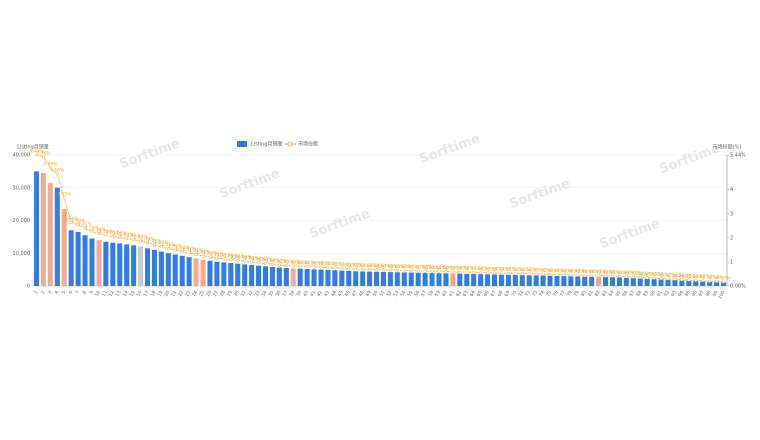  I want to click on data-label: 0.96%, so click(258, 259).